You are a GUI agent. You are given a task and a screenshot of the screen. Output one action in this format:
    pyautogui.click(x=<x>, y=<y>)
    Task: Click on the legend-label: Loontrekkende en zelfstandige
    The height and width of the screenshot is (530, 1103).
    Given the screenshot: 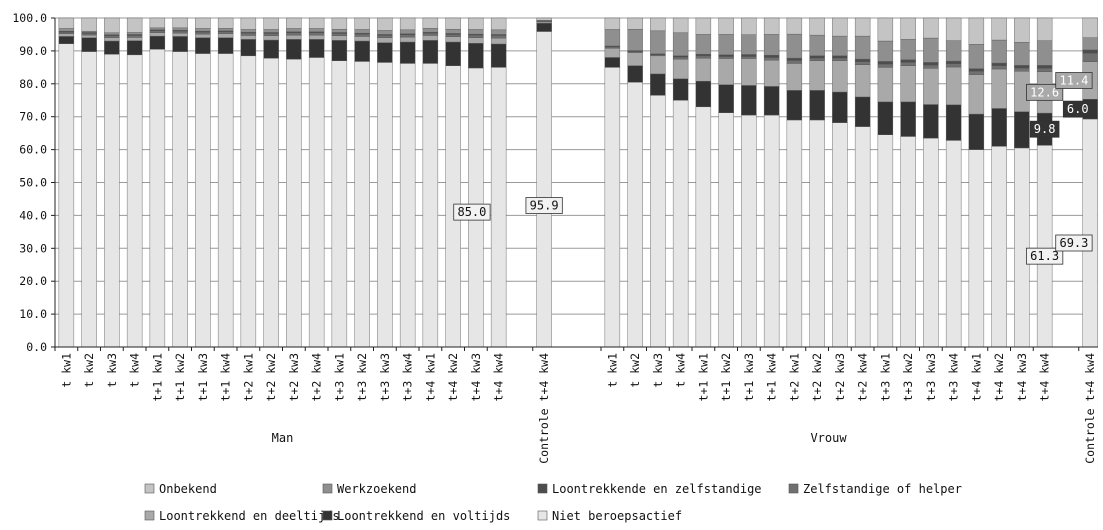 What is the action you would take?
    pyautogui.click(x=657, y=489)
    